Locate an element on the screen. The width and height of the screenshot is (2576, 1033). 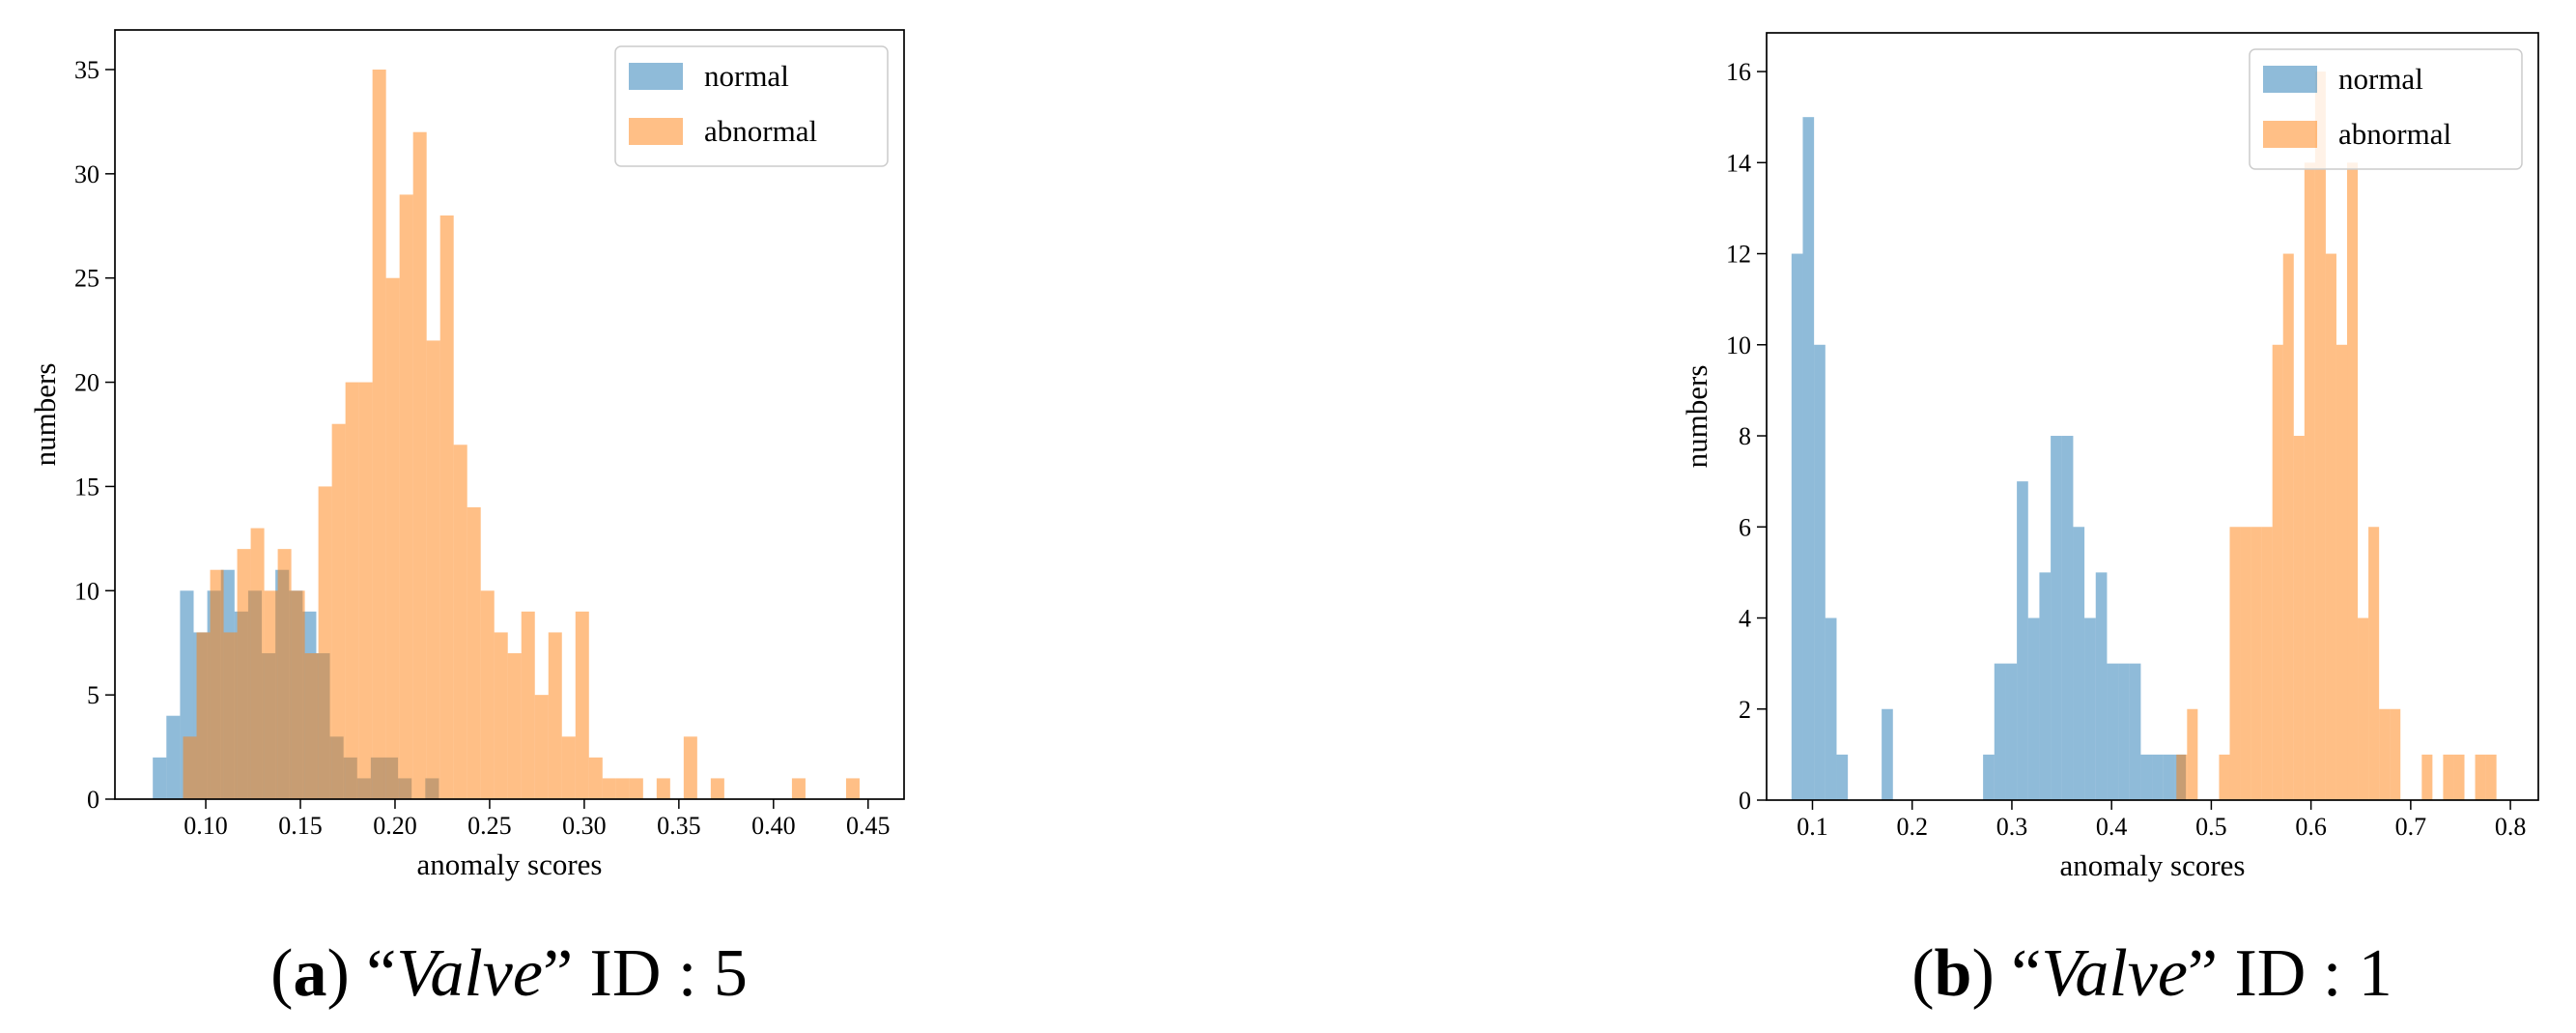
legend: normal abnormal is located at coordinates (2386, 109).